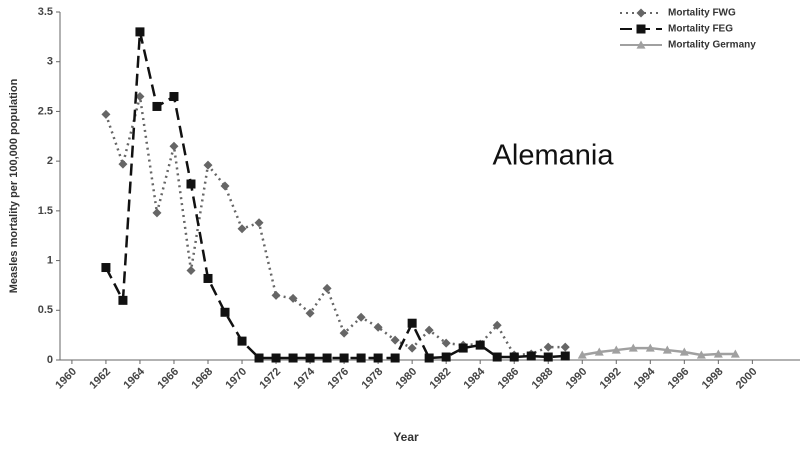  I want to click on x-tick-label: 1986, so click(509, 379).